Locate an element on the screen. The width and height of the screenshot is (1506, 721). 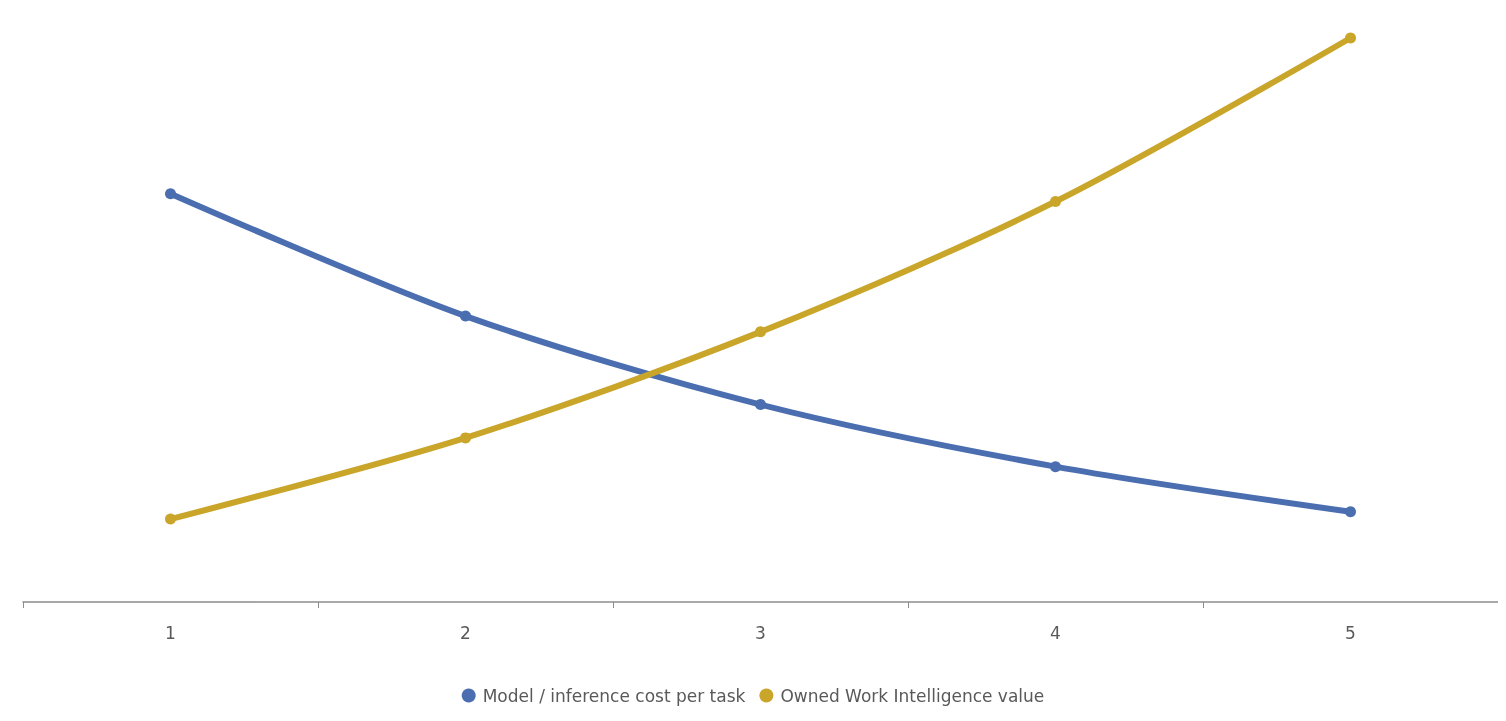
legend-label: Model / inference cost per task is located at coordinates (614, 695).